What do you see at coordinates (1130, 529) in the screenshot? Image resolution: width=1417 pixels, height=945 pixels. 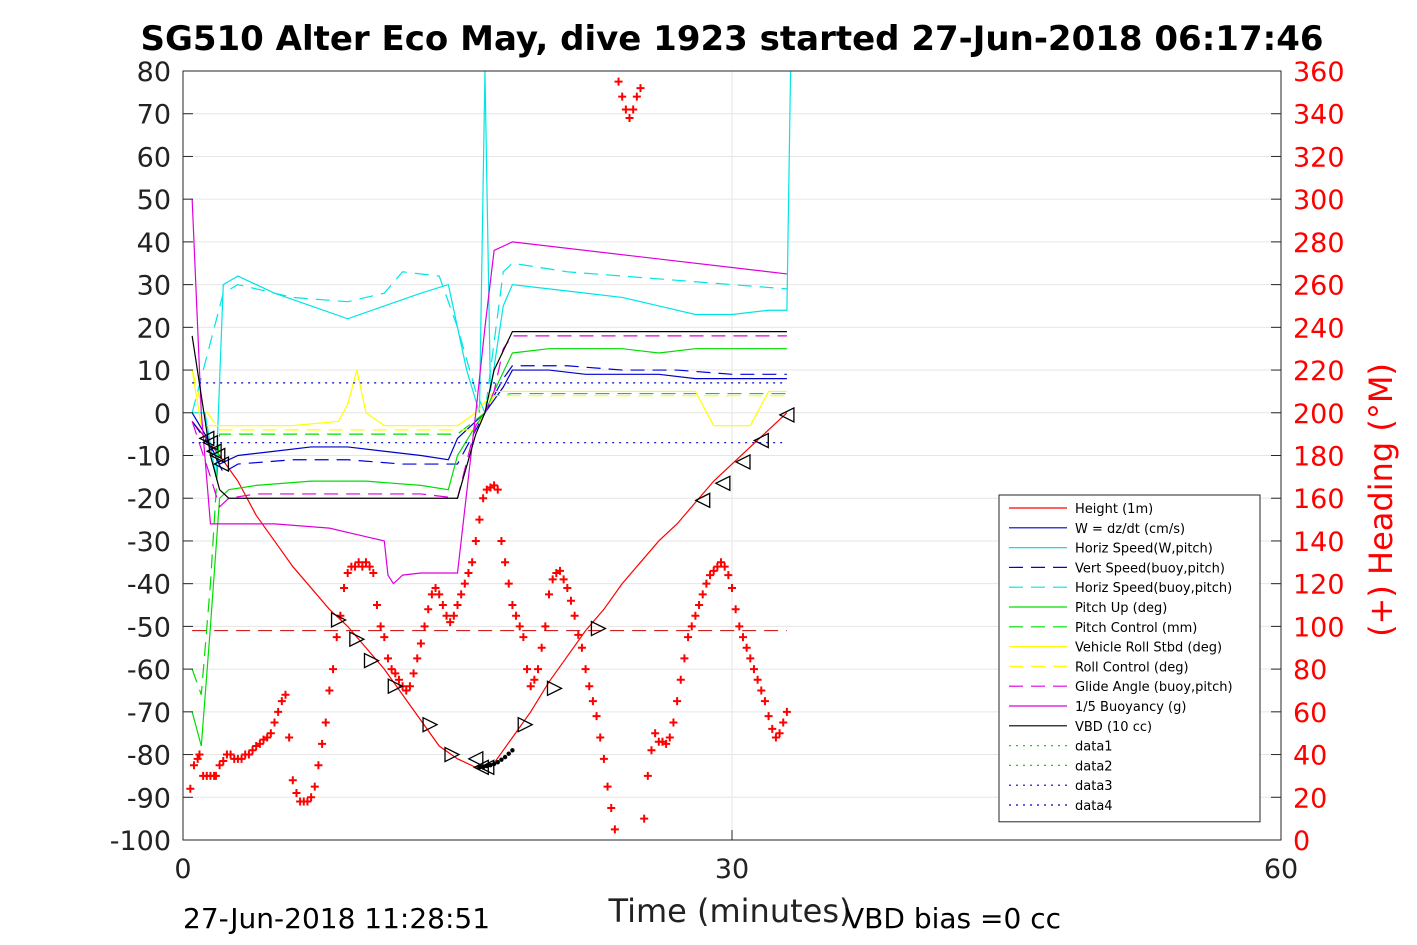 I see `legend-label: W = dz/dt (cm/s)` at bounding box center [1130, 529].